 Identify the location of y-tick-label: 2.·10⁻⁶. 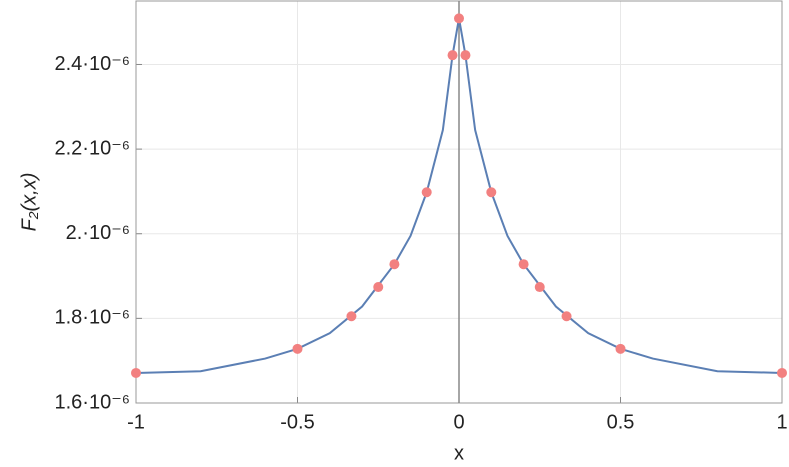
(98, 233).